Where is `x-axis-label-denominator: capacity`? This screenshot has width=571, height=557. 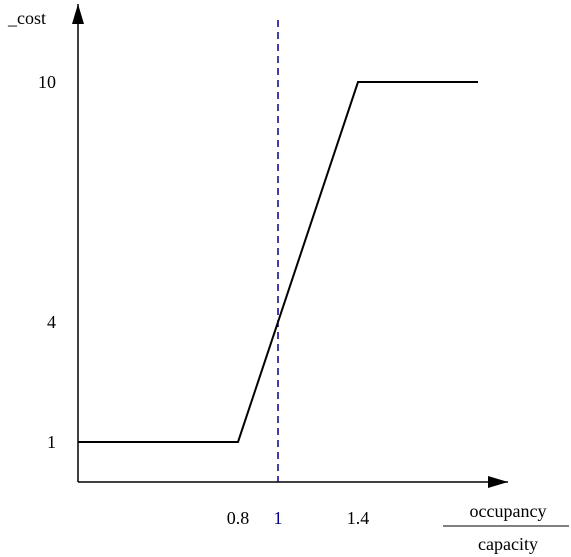
x-axis-label-denominator: capacity is located at coordinates (508, 544).